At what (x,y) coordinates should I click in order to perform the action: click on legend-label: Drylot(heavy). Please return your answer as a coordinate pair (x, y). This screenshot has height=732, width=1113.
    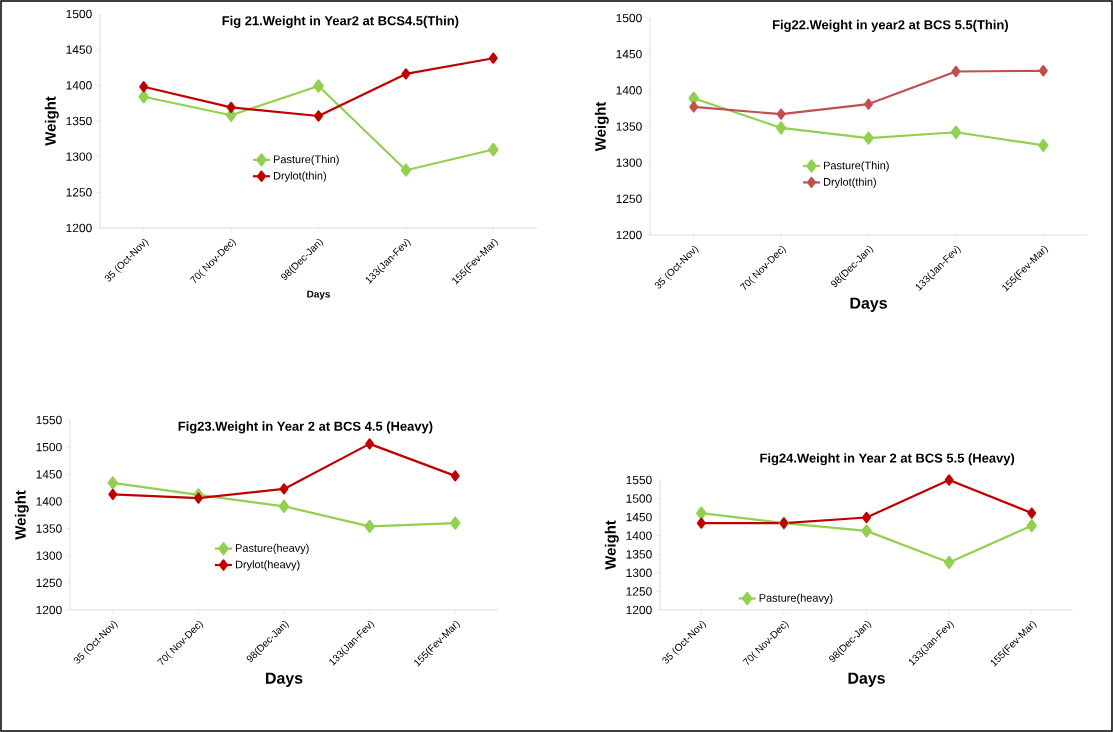
    Looking at the image, I should click on (267, 565).